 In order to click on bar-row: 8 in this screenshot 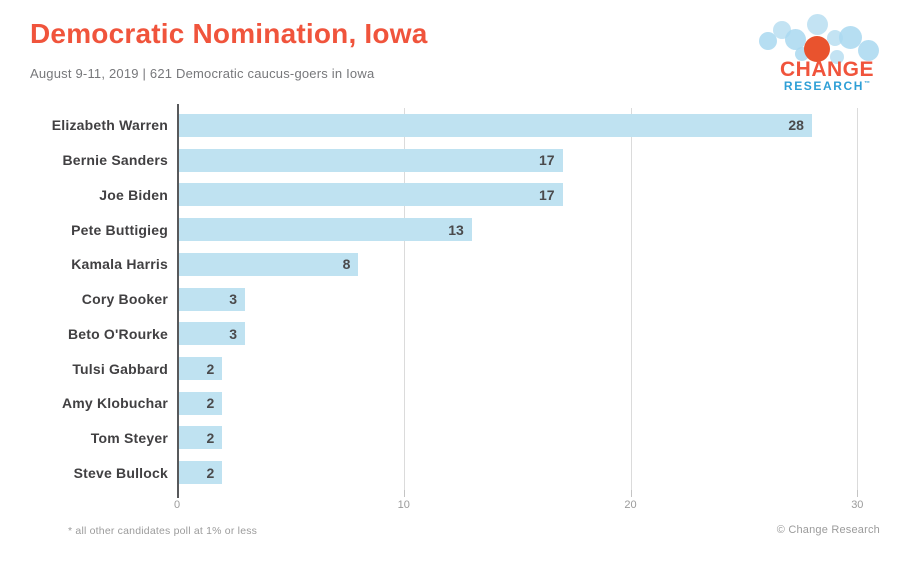, I will do `click(528, 264)`.